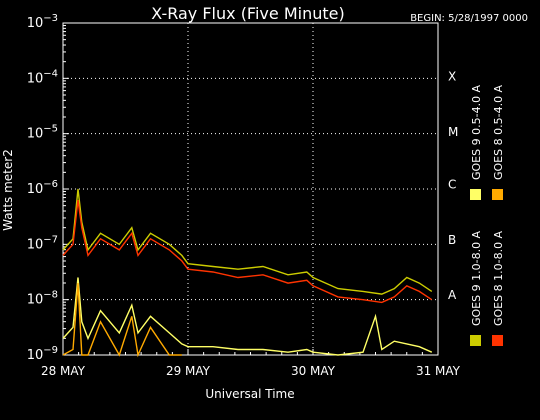  What do you see at coordinates (42, 77) in the screenshot?
I see `y-tick-label-5: 10⁻⁴` at bounding box center [42, 77].